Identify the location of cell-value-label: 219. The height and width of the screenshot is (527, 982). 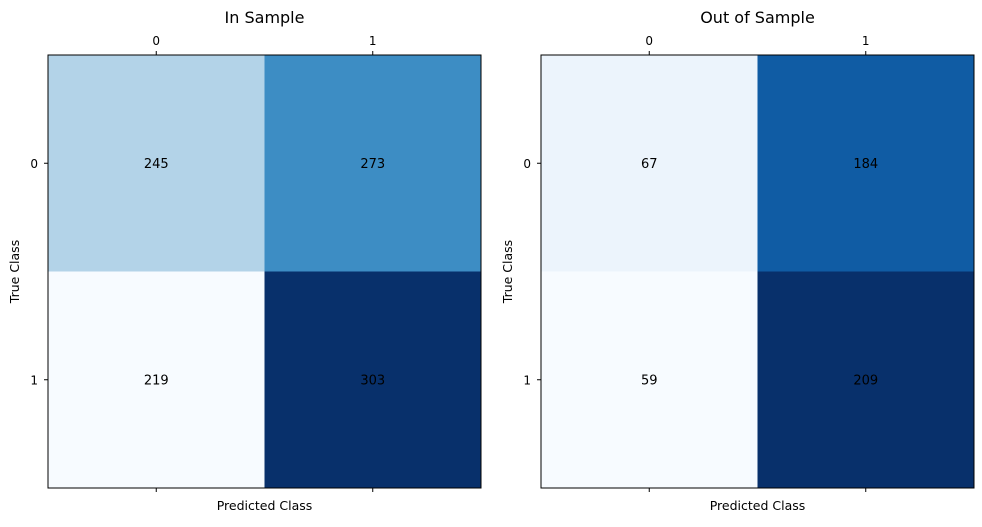
(156, 380).